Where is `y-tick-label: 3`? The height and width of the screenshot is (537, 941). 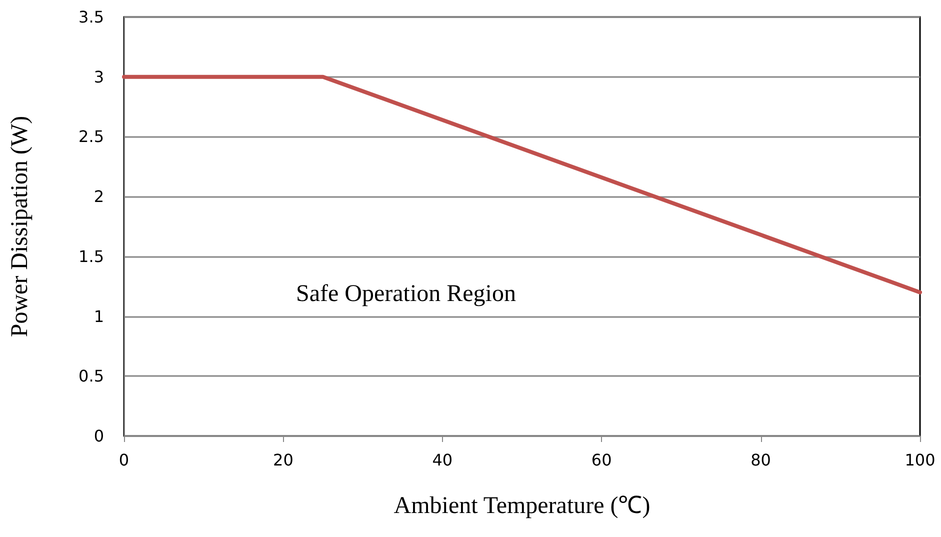
y-tick-label: 3 is located at coordinates (99, 76).